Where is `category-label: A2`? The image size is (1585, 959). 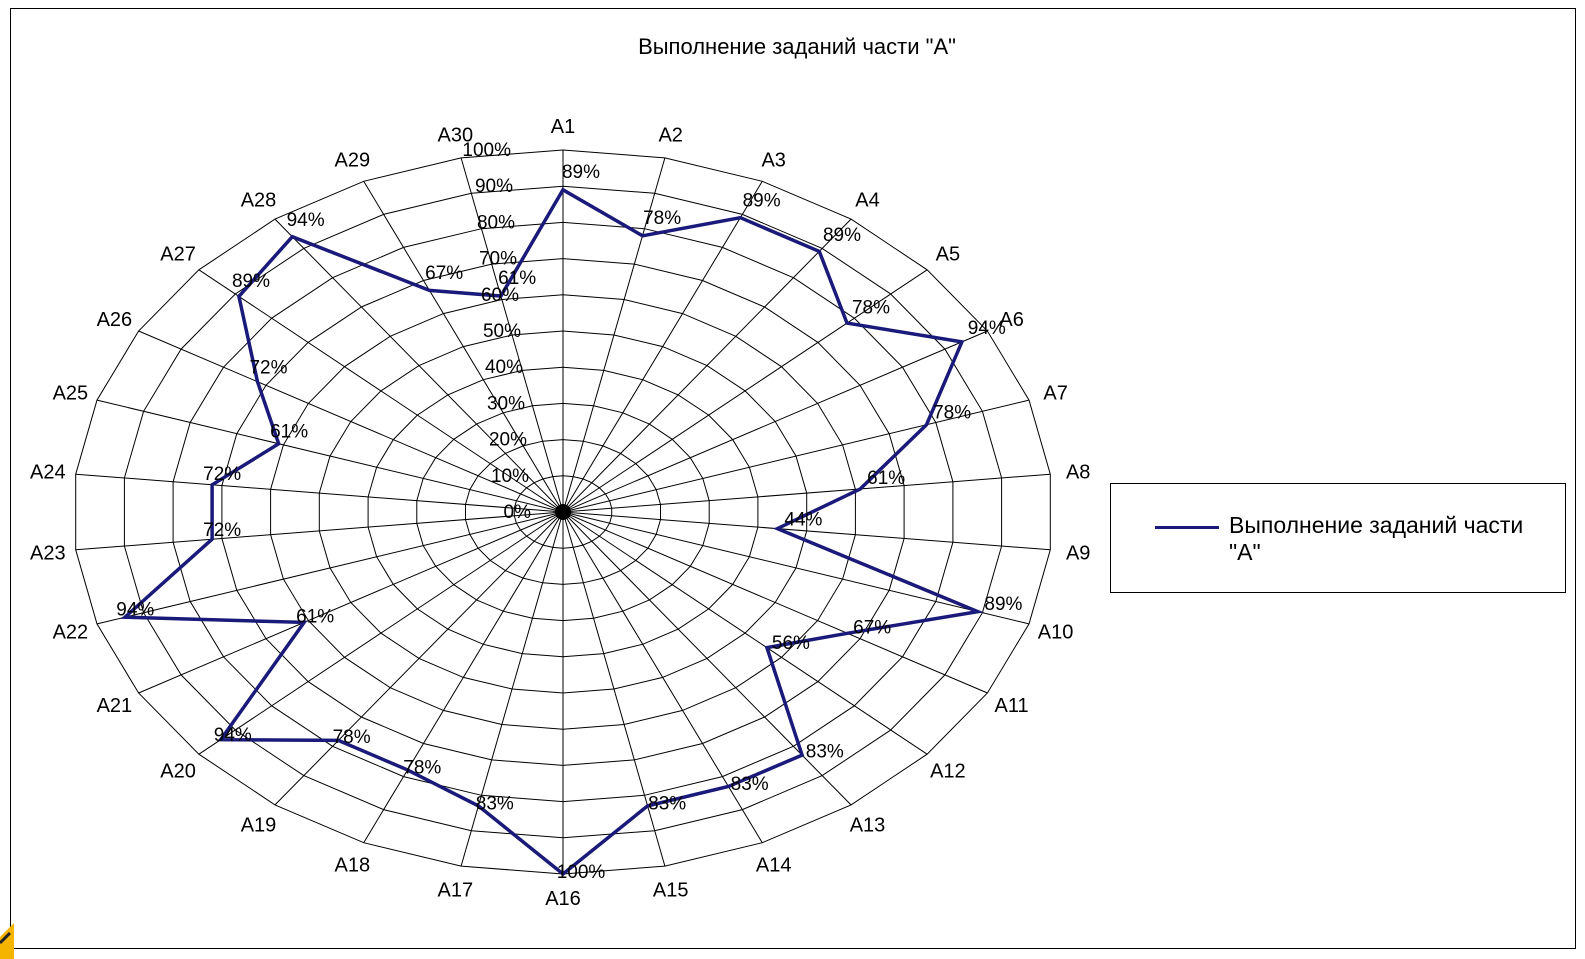 category-label: A2 is located at coordinates (670, 135).